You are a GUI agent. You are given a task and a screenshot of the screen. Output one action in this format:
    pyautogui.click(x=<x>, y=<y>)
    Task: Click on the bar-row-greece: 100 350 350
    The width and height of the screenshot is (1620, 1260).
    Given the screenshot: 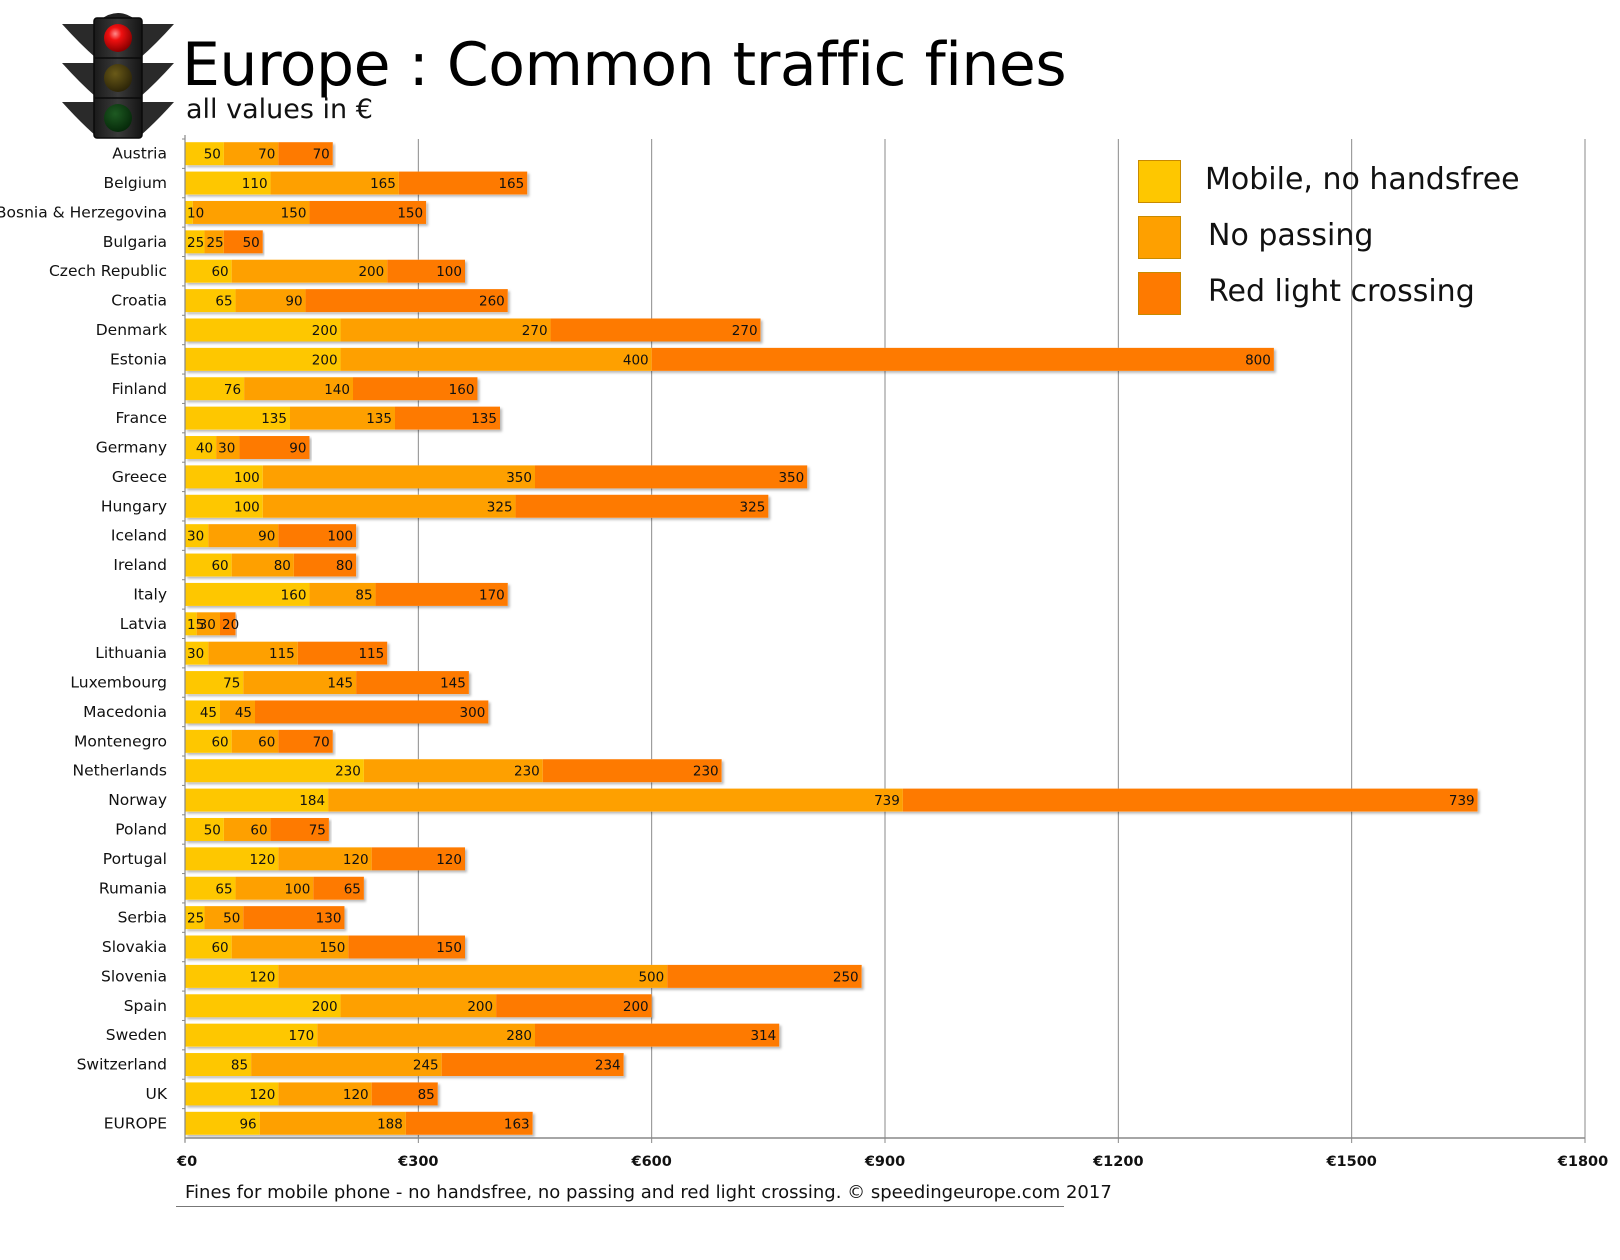 What is the action you would take?
    pyautogui.click(x=496, y=477)
    